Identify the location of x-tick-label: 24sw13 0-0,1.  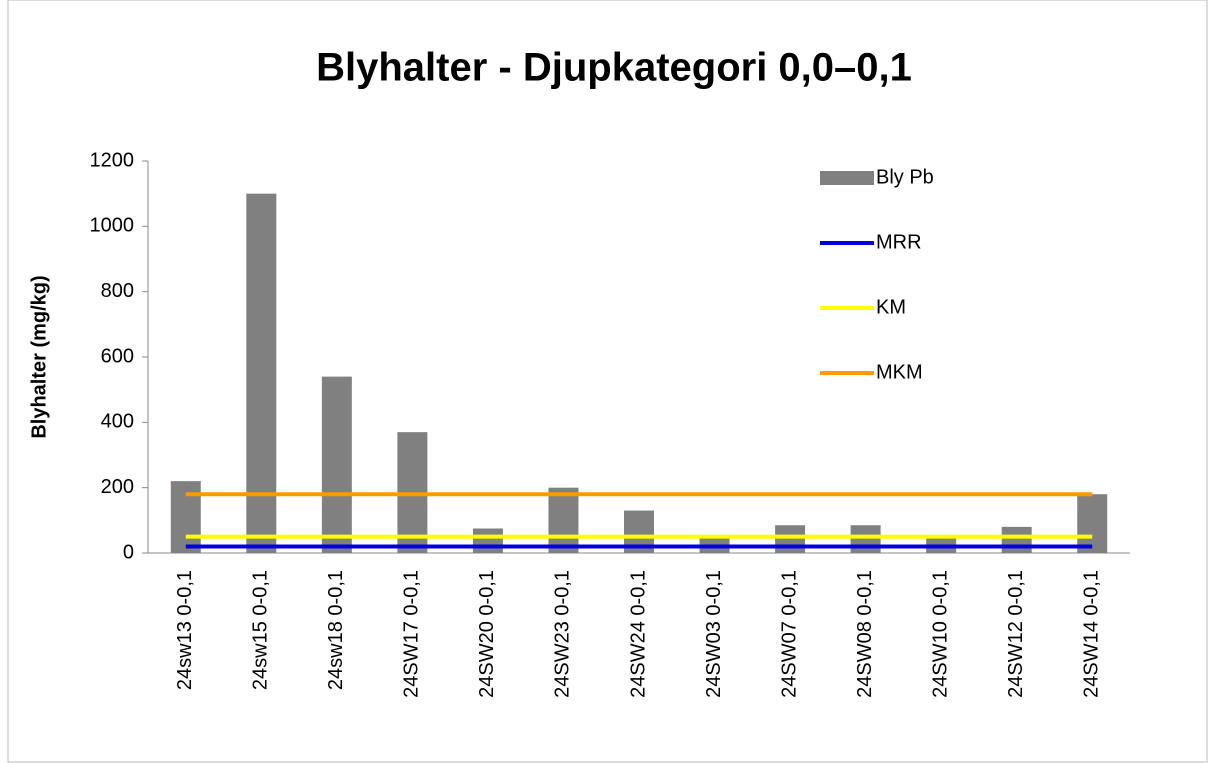
(185, 630).